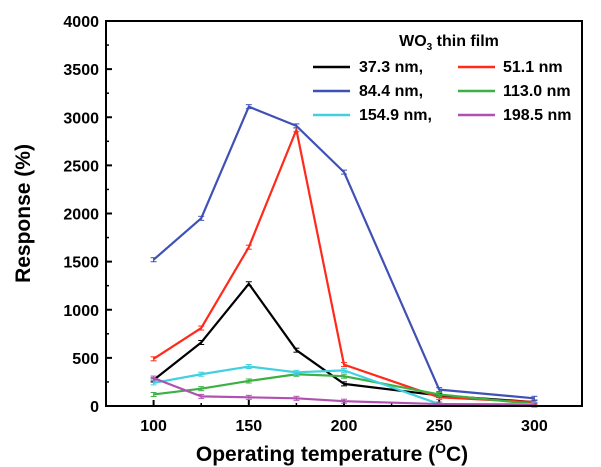  What do you see at coordinates (344, 426) in the screenshot?
I see `x-tick-label: 200` at bounding box center [344, 426].